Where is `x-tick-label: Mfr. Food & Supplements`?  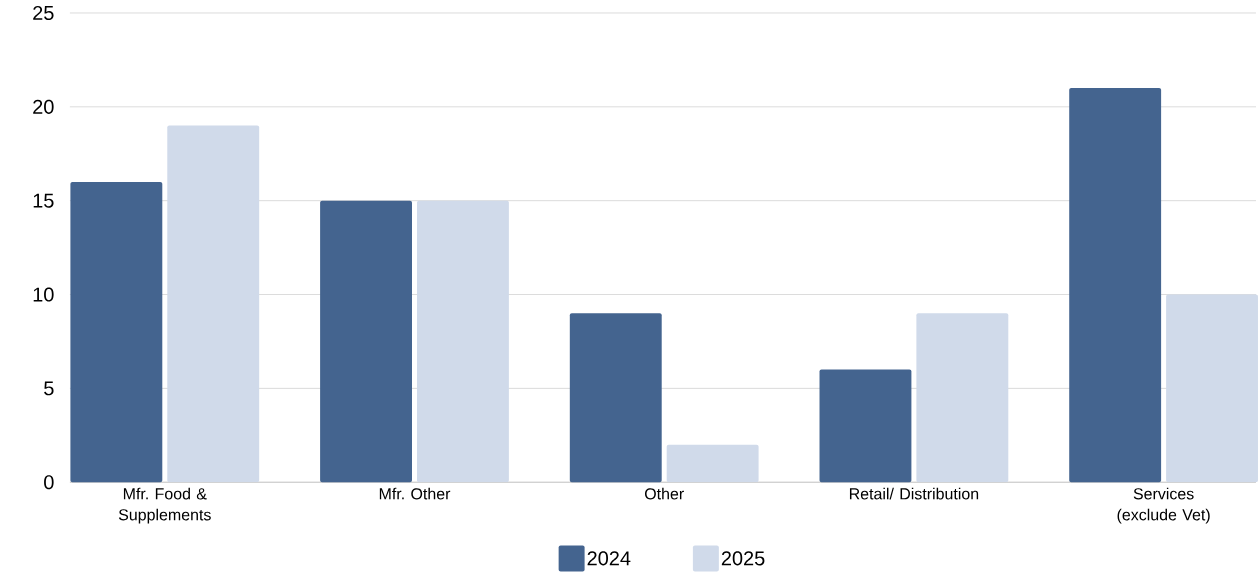
x-tick-label: Mfr. Food & Supplements is located at coordinates (164, 505).